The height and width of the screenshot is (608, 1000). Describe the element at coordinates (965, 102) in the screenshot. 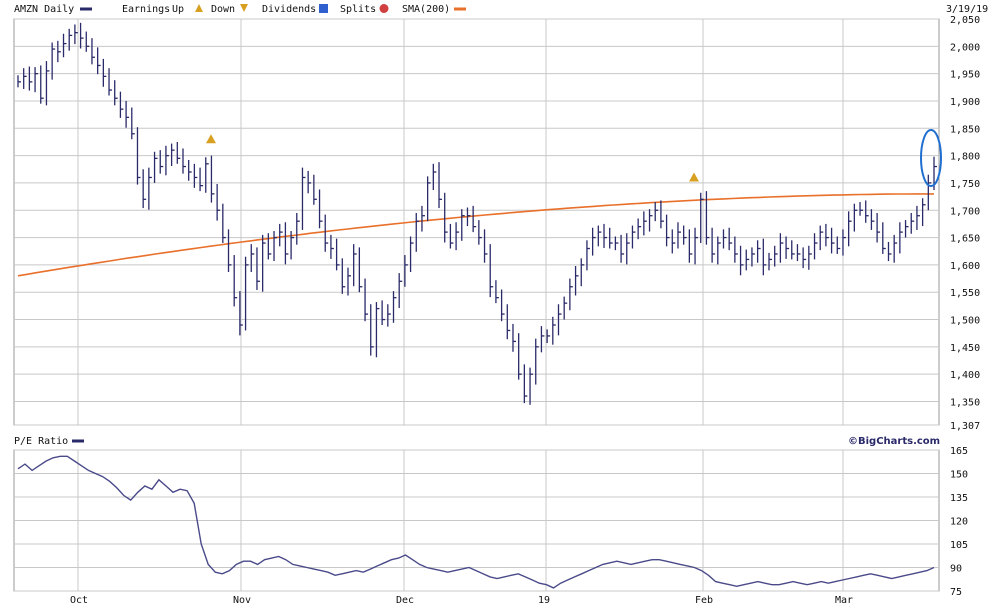

I see `price-tick-label: 1,900` at that location.